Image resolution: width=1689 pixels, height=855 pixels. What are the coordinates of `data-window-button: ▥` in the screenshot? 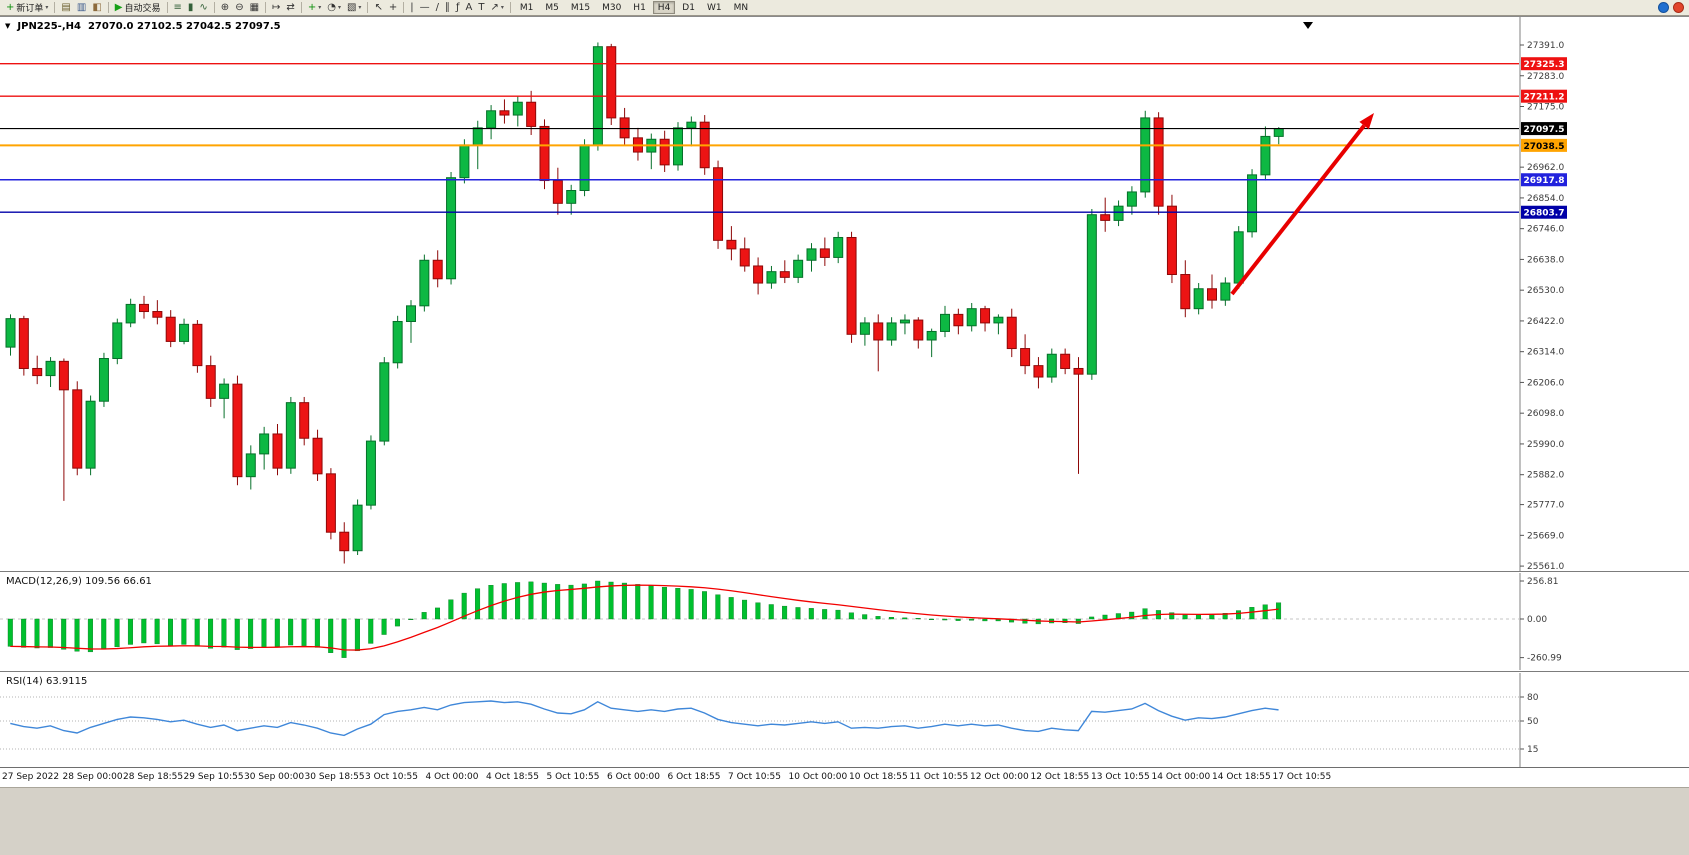 It's located at (81, 8).